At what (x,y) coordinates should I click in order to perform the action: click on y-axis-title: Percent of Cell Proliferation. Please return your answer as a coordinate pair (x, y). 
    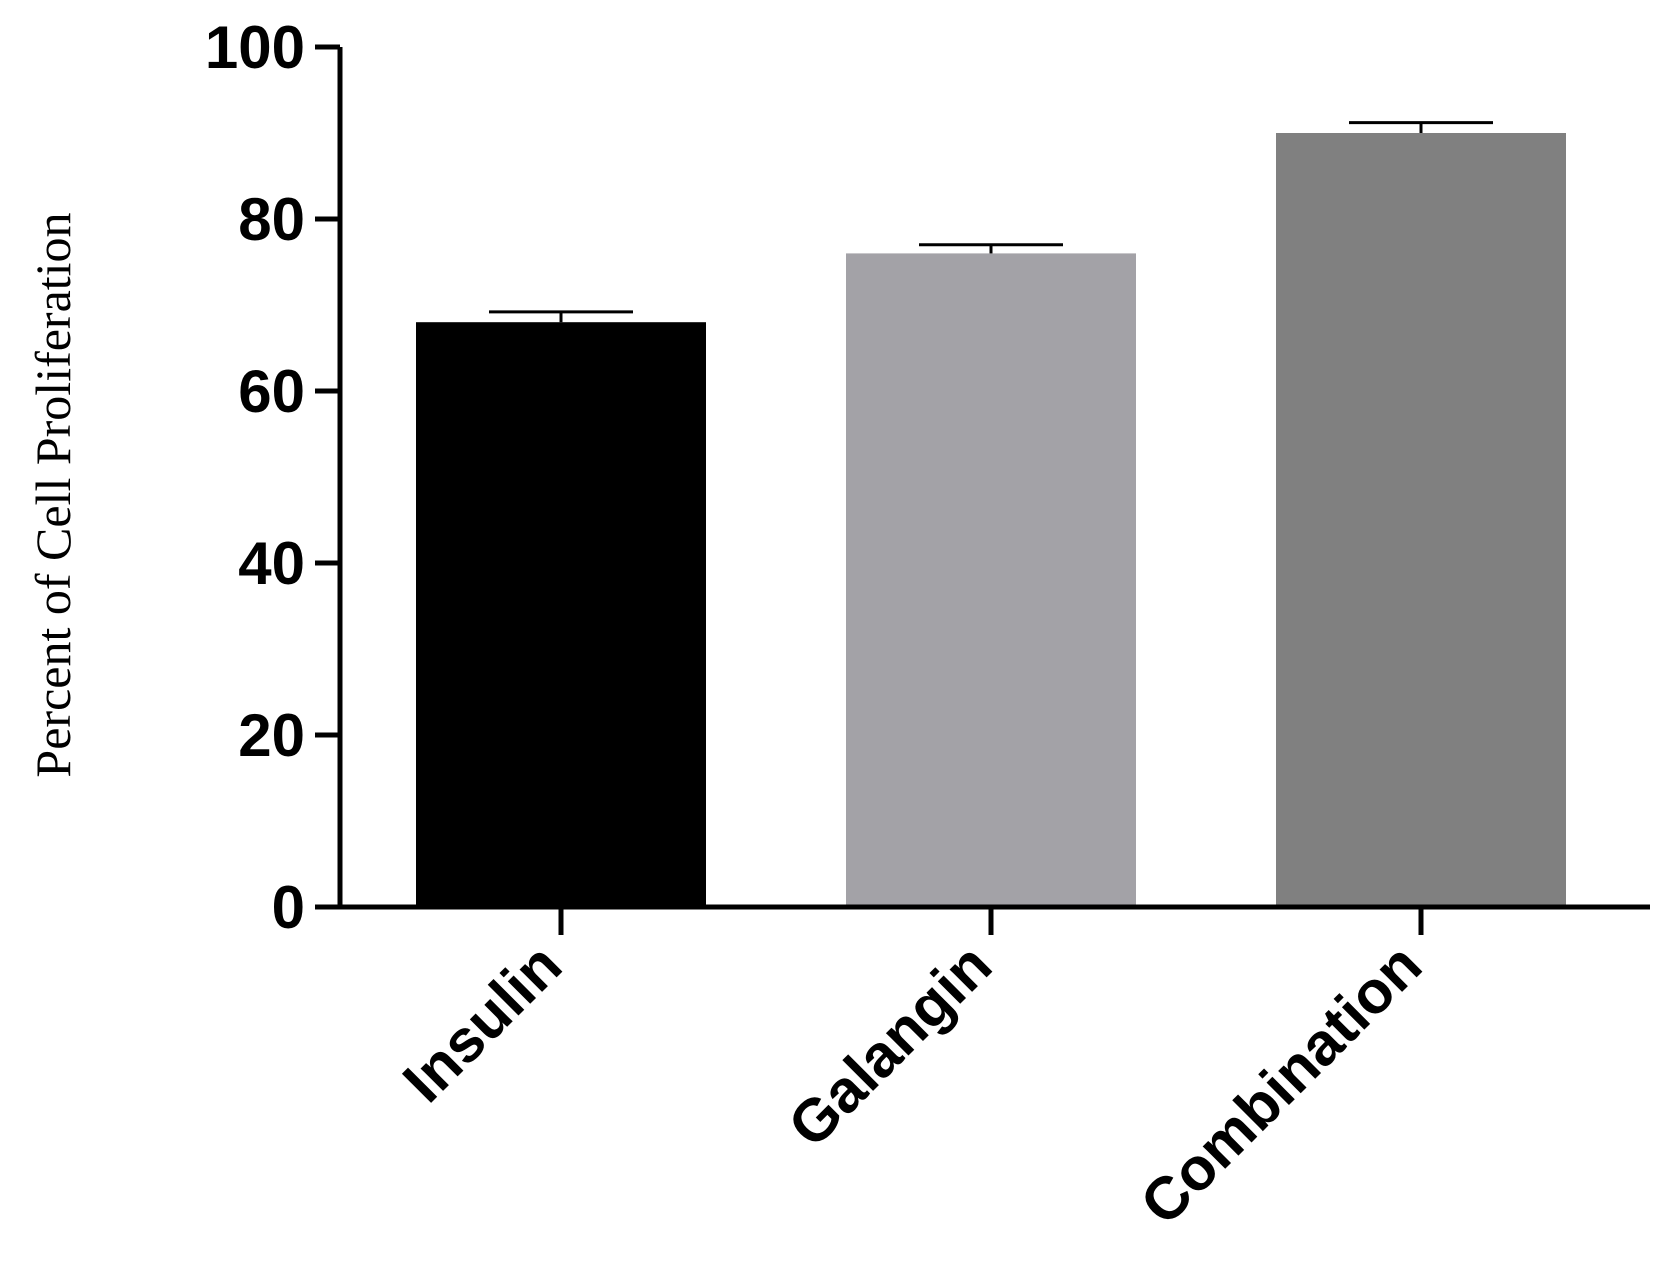
    Looking at the image, I should click on (53, 494).